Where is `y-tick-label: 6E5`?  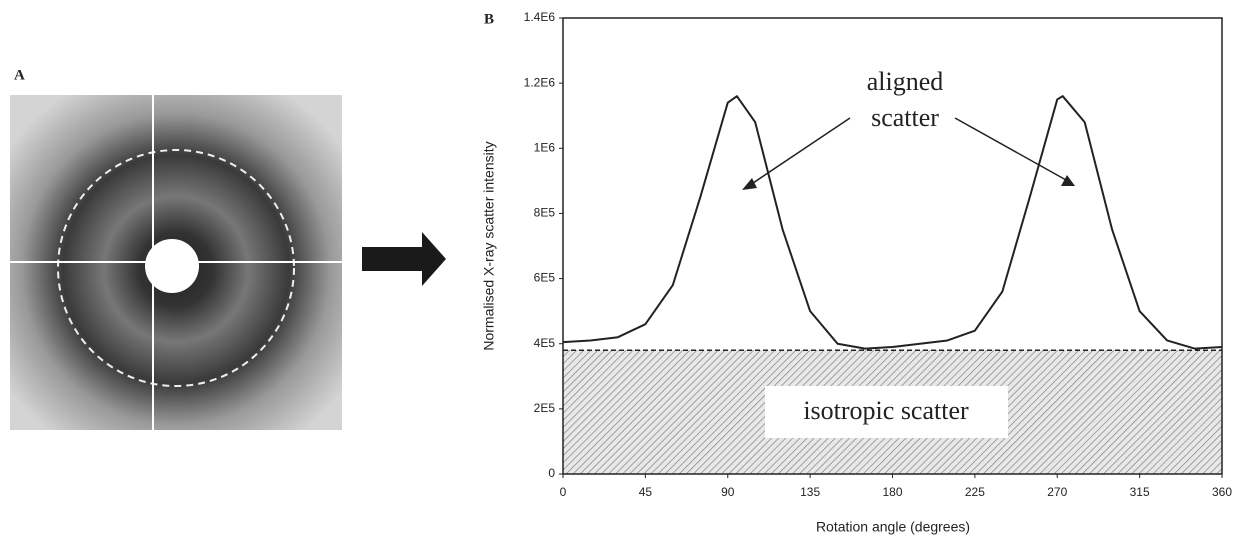
y-tick-label: 6E5 is located at coordinates (545, 278).